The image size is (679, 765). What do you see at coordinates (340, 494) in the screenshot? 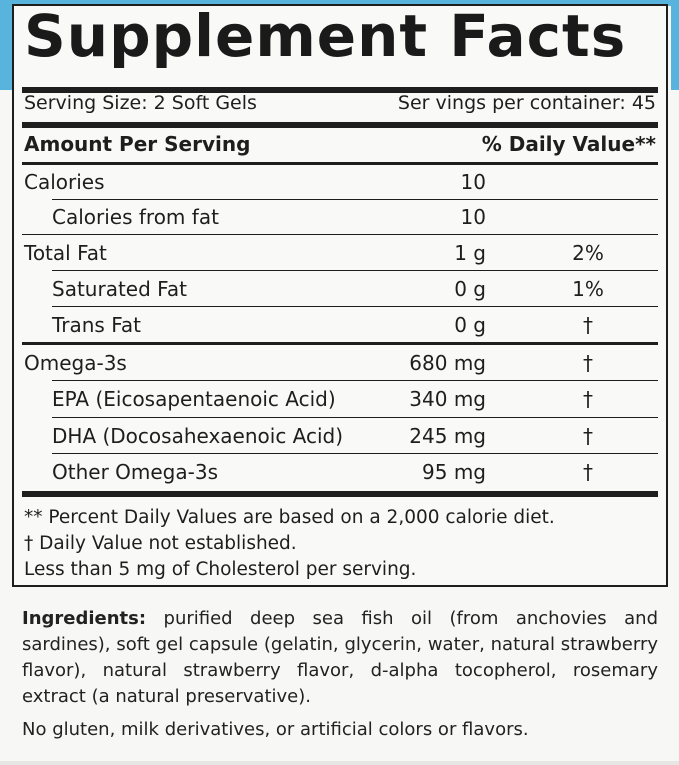
I see `rule-before-footnotes` at bounding box center [340, 494].